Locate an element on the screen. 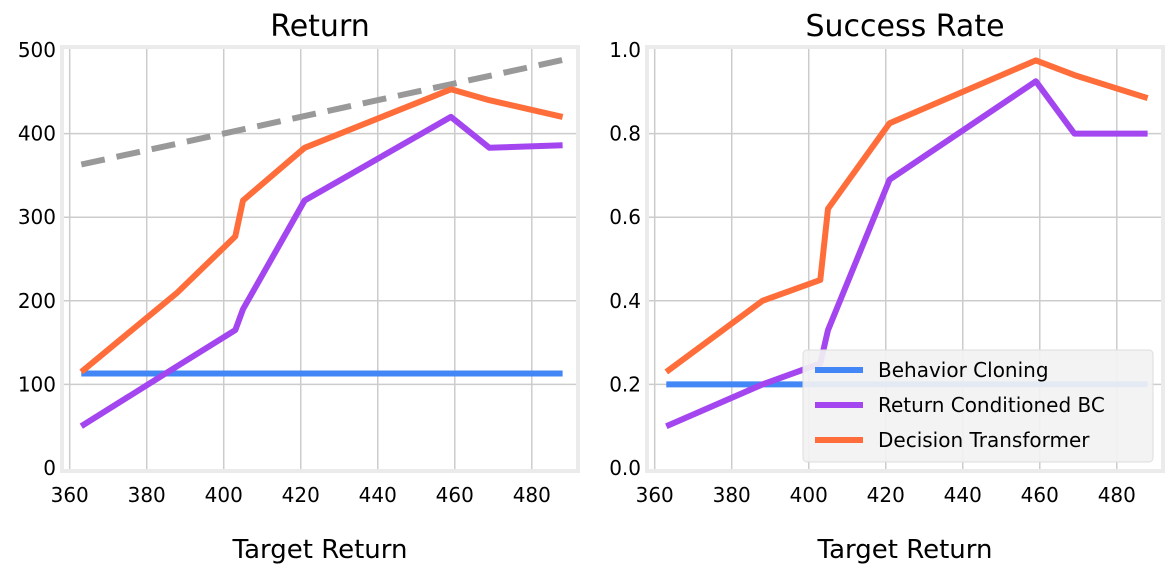  success-rate-x-ticks: 360 380 400 420 440 460 480 is located at coordinates (886, 495).